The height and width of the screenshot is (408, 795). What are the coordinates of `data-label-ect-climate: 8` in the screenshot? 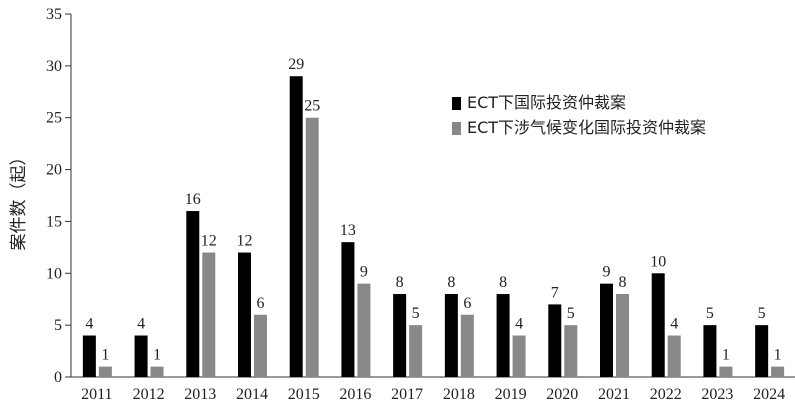 It's located at (623, 282).